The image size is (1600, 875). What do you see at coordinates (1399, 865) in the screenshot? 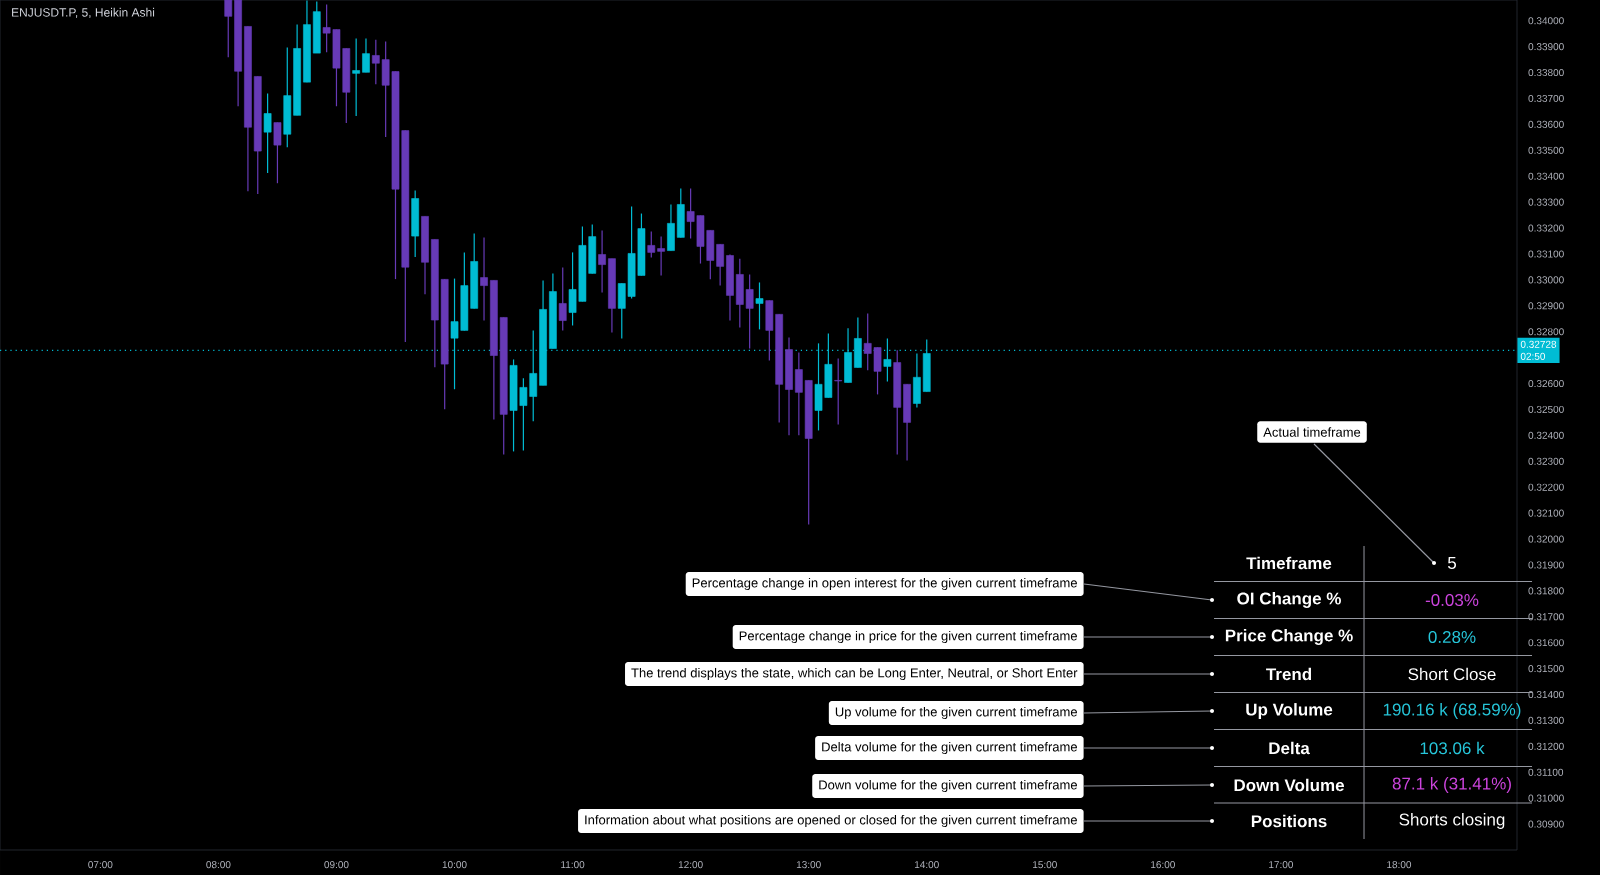
I see `x-tick-label: 18:00` at bounding box center [1399, 865].